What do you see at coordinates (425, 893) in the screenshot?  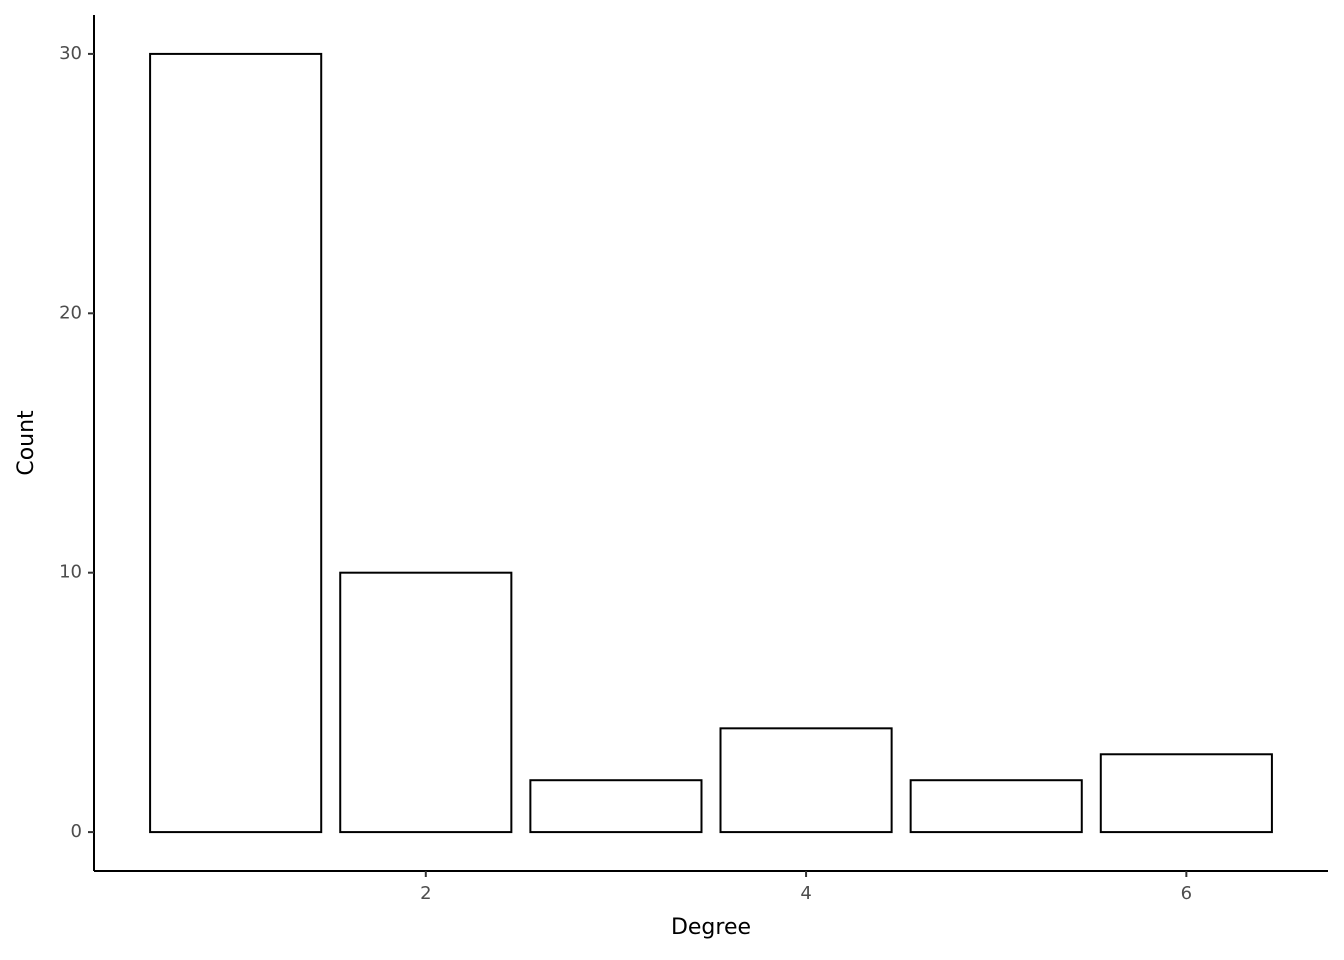 I see `x-tick-label: 2` at bounding box center [425, 893].